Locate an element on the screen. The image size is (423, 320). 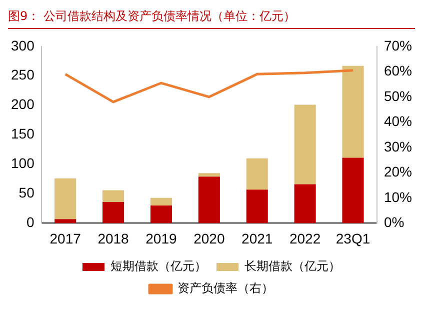
x-tick-label: 2020 is located at coordinates (209, 238).